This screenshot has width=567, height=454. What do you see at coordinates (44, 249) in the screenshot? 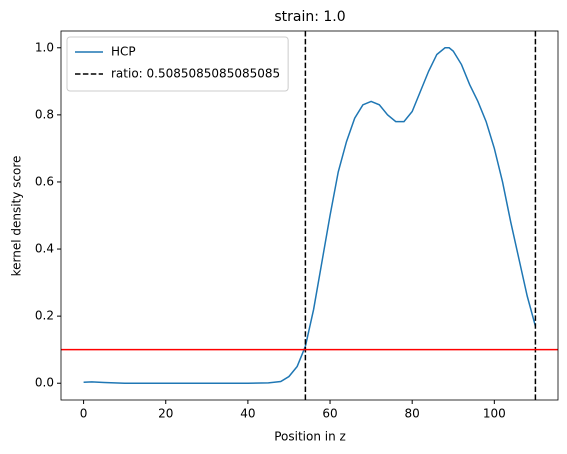
I see `y-tick-label: 0.4` at bounding box center [44, 249].